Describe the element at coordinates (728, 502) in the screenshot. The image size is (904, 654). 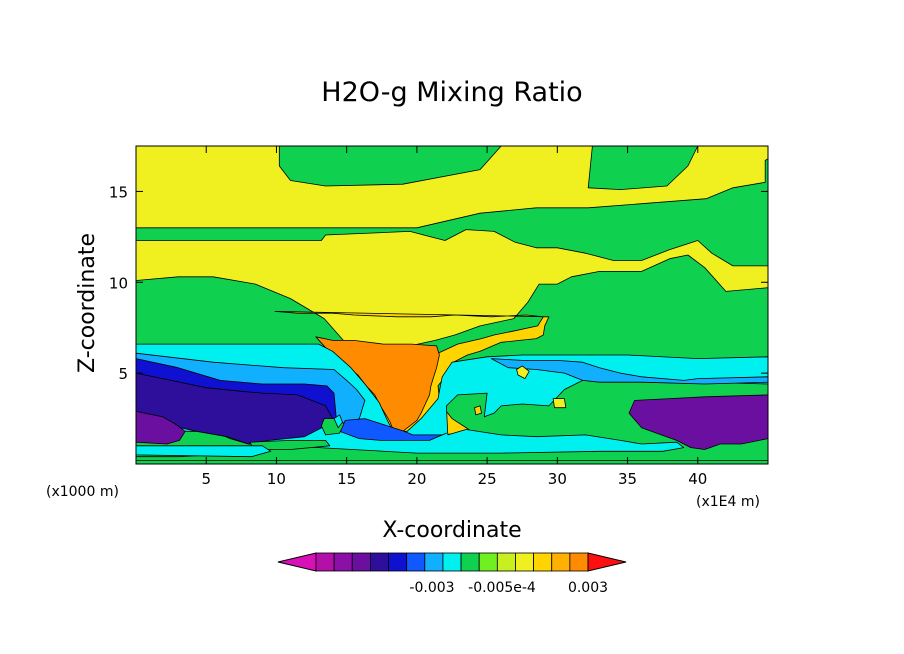
I see `x-extra-unit-label: (x1E4 m)` at that location.